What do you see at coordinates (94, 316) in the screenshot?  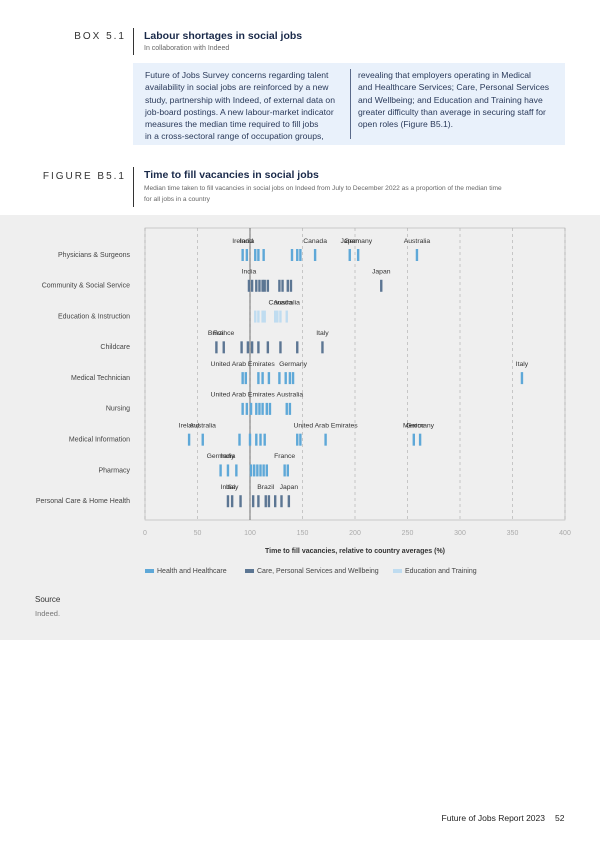 I see `category-label: Education & Instruction` at bounding box center [94, 316].